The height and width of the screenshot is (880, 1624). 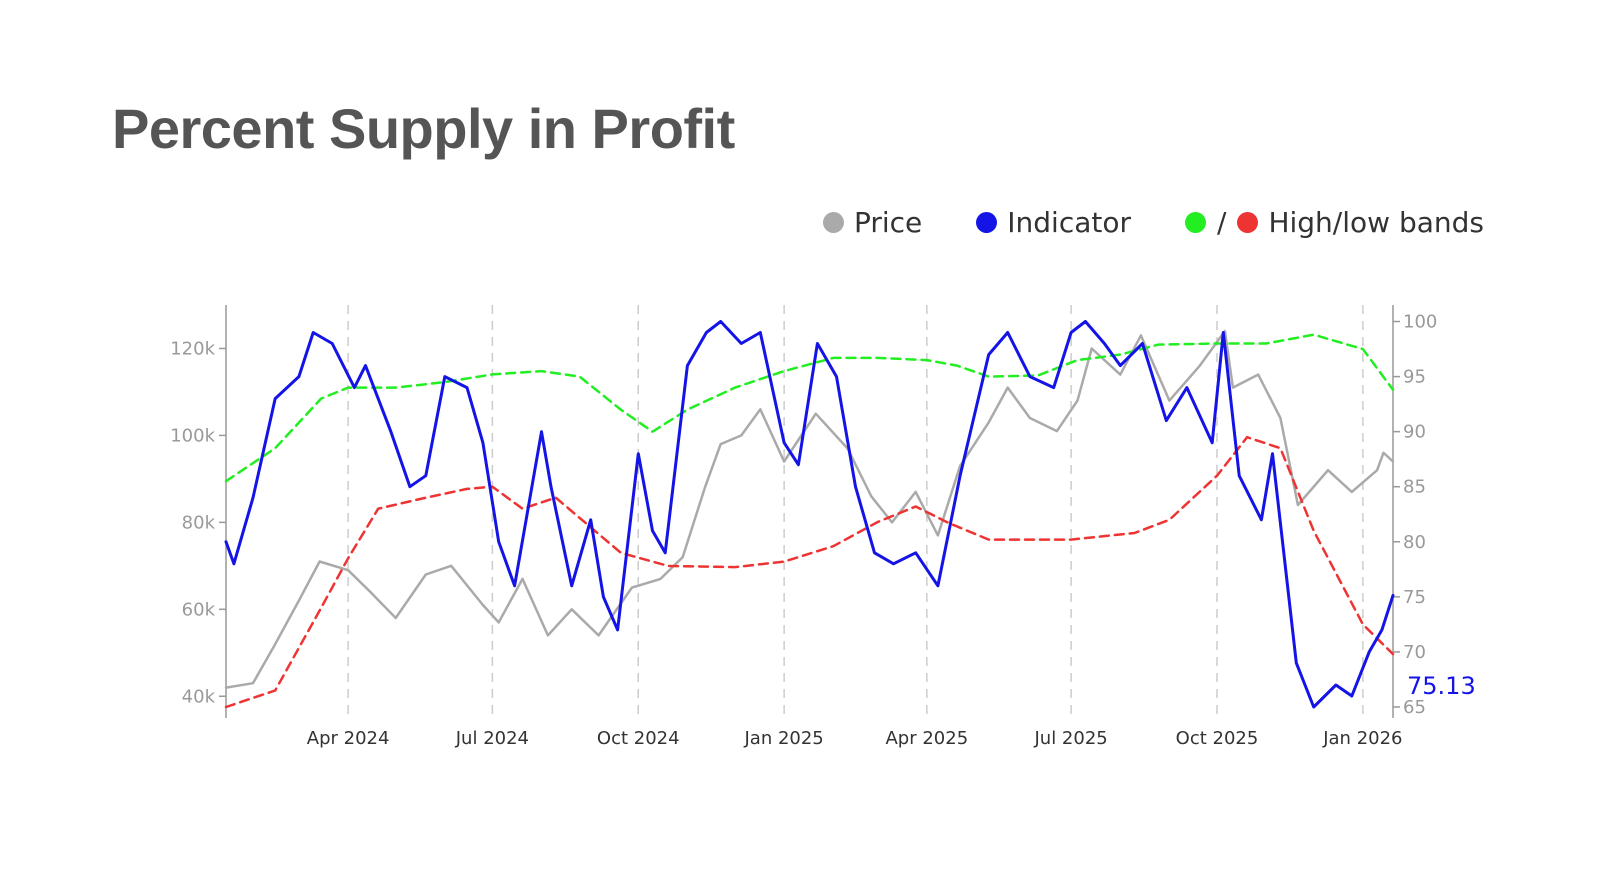 I want to click on legend-item-bands: / High/low bands, so click(x=1334, y=222).